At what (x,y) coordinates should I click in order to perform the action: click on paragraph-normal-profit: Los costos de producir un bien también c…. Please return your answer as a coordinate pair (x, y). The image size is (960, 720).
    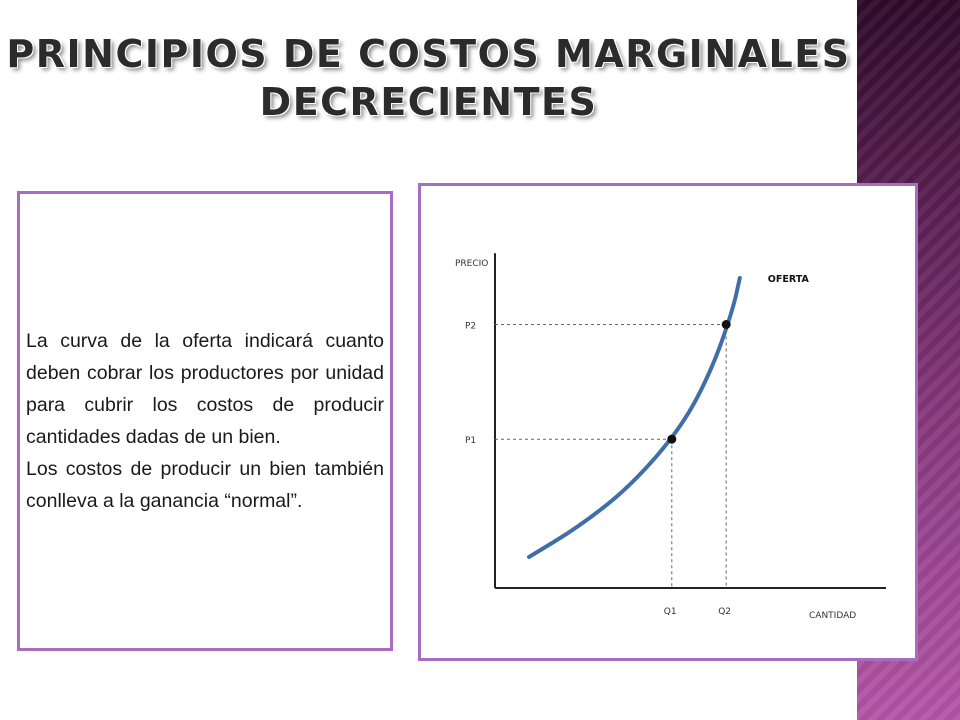
    Looking at the image, I should click on (205, 485).